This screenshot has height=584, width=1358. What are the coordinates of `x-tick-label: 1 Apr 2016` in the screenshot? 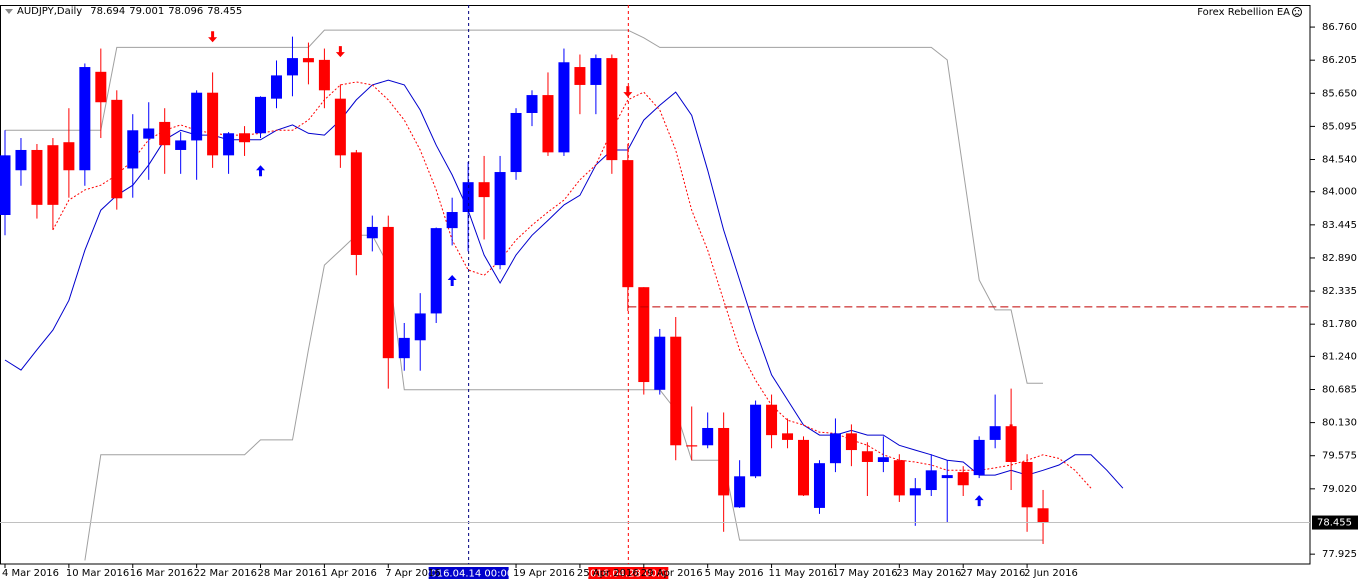 It's located at (348, 573).